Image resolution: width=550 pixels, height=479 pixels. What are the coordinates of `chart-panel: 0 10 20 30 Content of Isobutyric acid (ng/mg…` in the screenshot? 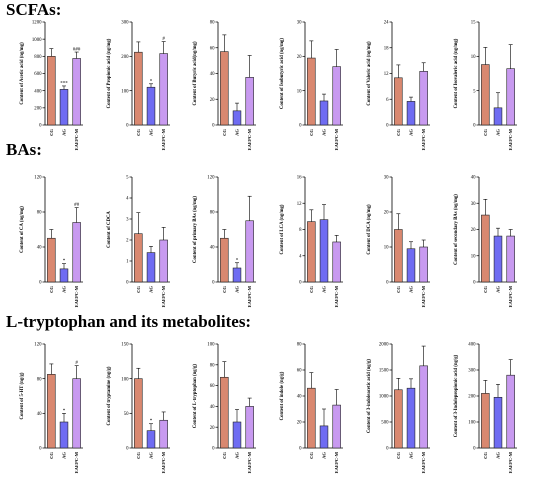 It's located at (311, 85).